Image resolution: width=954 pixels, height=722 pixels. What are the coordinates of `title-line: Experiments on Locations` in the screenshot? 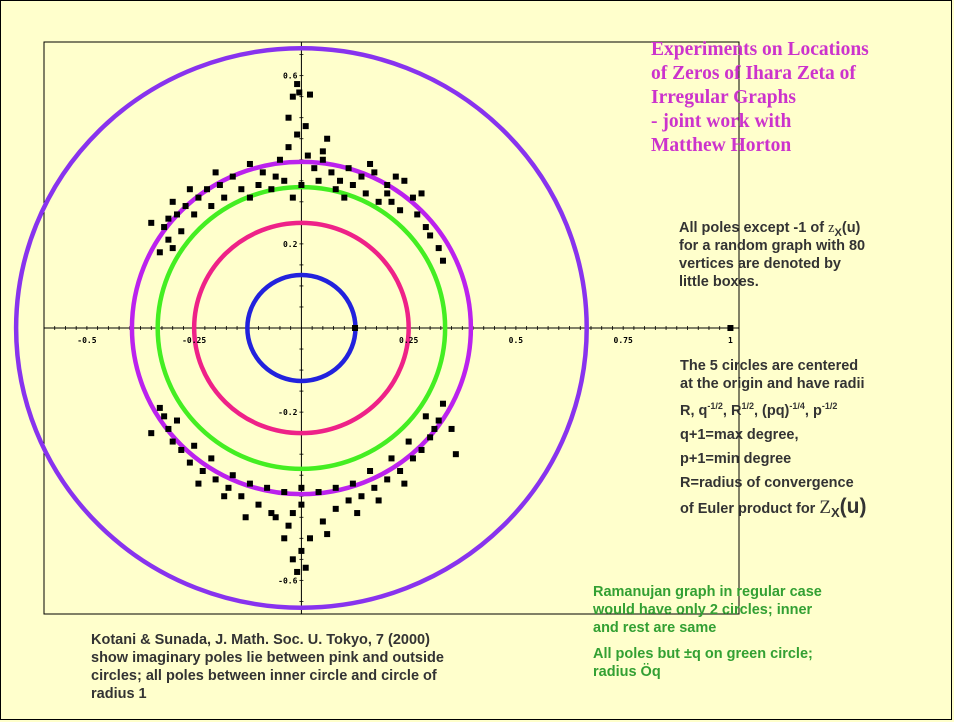 It's located at (760, 49).